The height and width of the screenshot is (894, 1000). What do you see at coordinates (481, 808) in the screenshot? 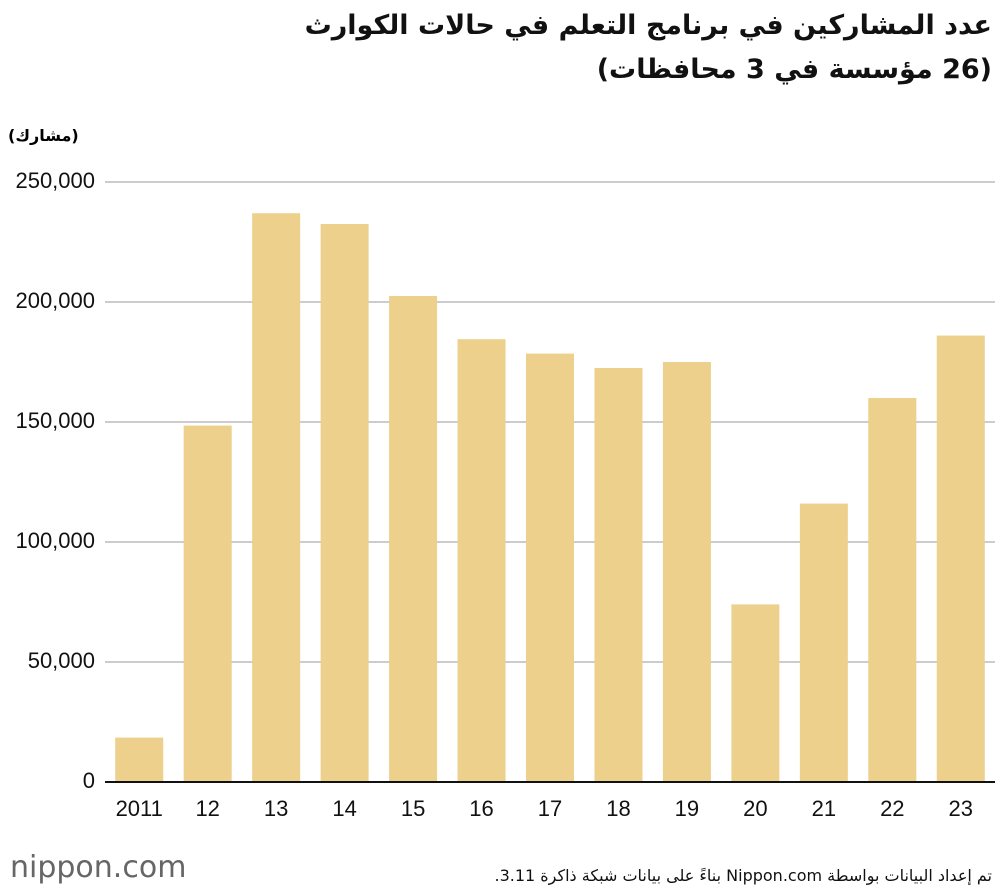
I see `x-tick-label: 16` at bounding box center [481, 808].